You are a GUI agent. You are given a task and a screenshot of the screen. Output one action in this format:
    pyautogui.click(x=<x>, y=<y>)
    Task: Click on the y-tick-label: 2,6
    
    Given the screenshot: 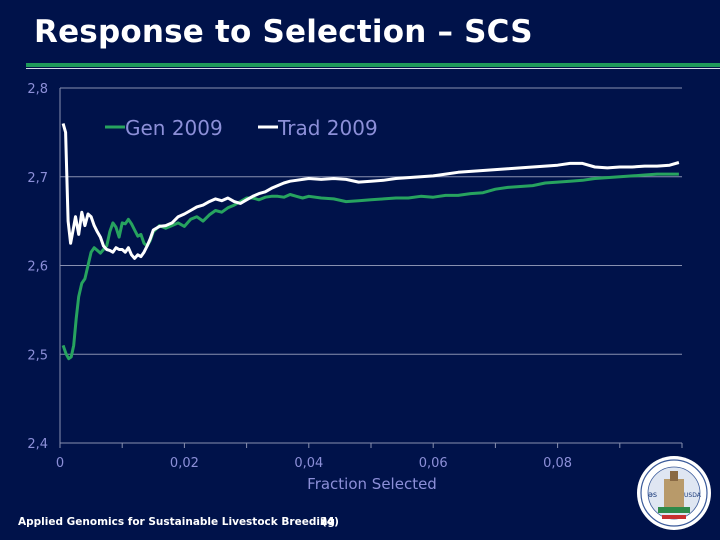 What is the action you would take?
    pyautogui.click(x=37, y=267)
    